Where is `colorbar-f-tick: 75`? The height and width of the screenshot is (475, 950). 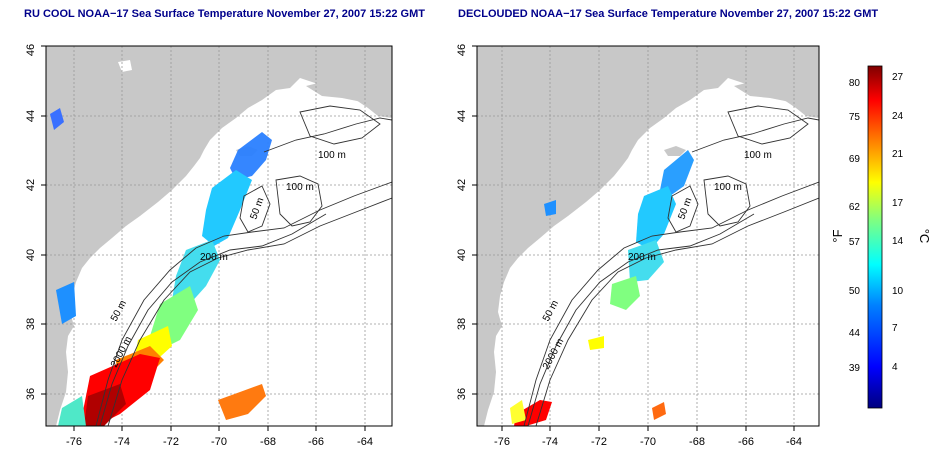 colorbar-f-tick: 75 is located at coordinates (855, 117).